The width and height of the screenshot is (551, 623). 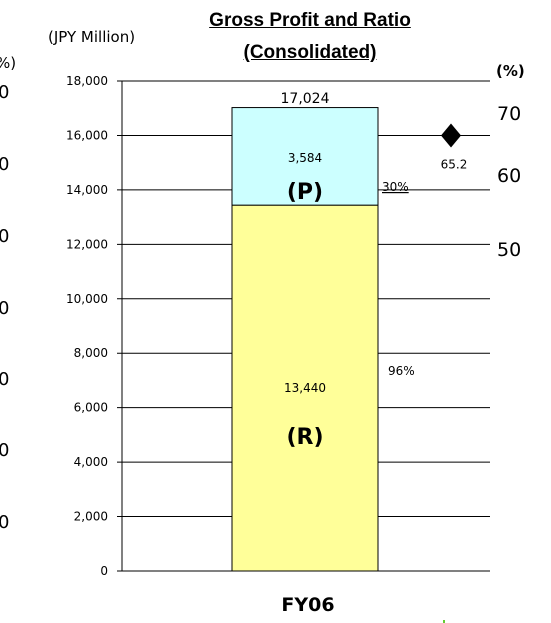 What do you see at coordinates (509, 176) in the screenshot?
I see `y2-tick-label: 60` at bounding box center [509, 176].